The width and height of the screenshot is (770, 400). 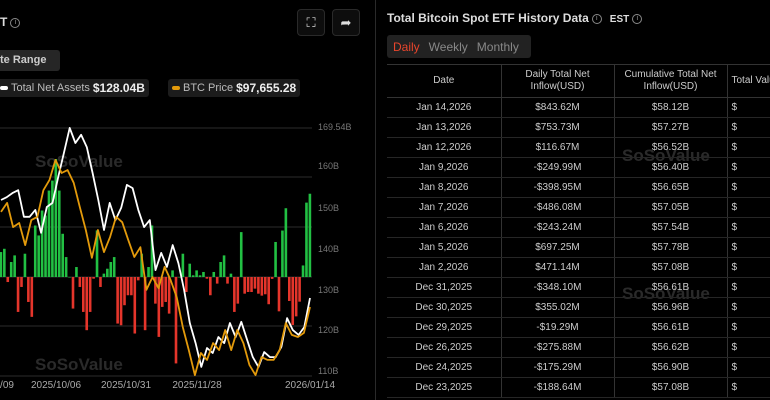 I want to click on x-tick: 2025/10/06, so click(x=56, y=385).